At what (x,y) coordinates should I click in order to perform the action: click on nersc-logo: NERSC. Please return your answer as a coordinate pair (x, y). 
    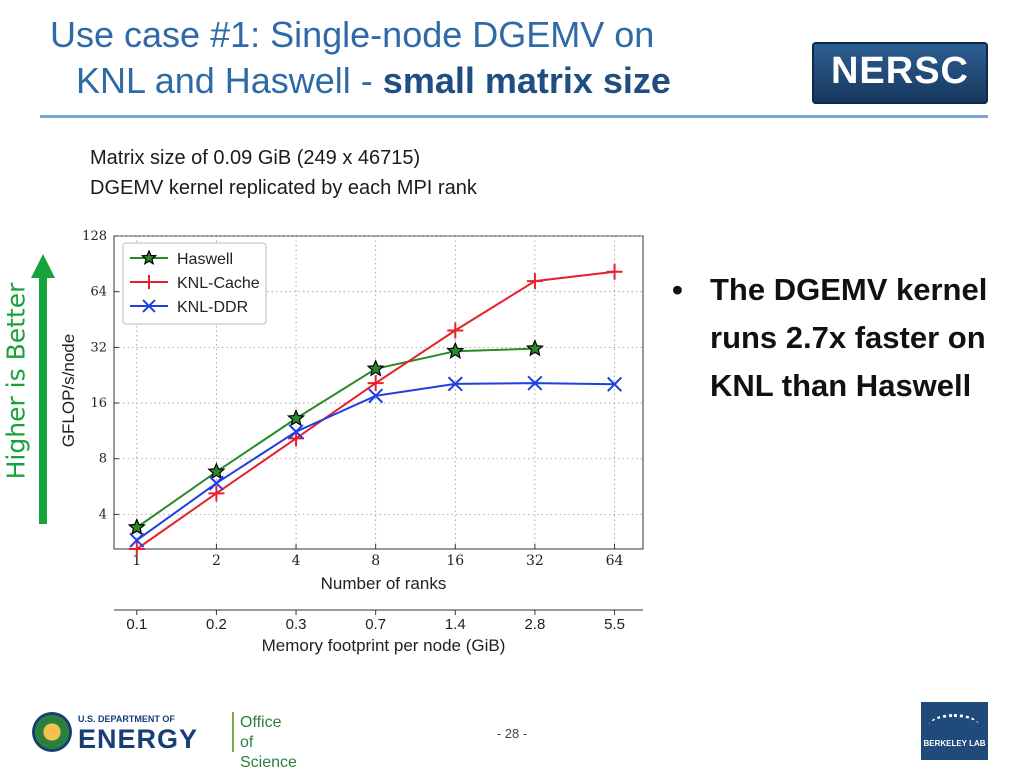
    Looking at the image, I should click on (900, 73).